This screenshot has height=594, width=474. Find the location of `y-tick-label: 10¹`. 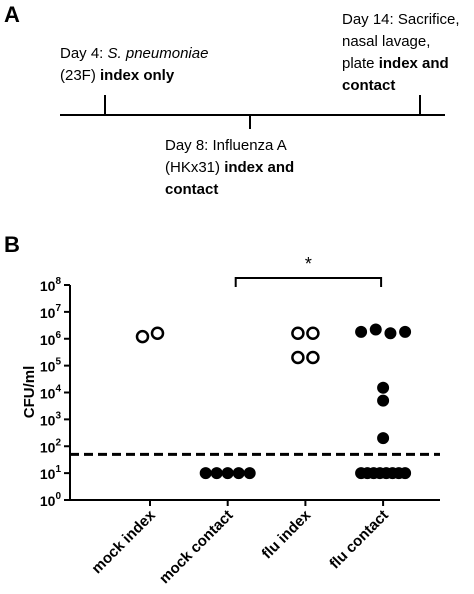

y-tick-label: 10¹ is located at coordinates (51, 473).